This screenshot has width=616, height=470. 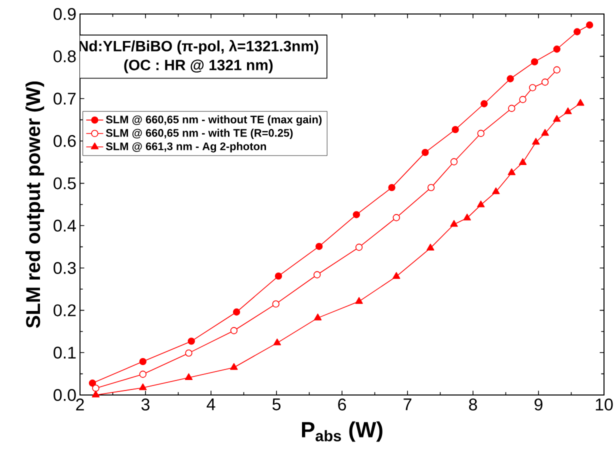 I want to click on y-axis-title: SLM red output power (W), so click(x=35, y=205).